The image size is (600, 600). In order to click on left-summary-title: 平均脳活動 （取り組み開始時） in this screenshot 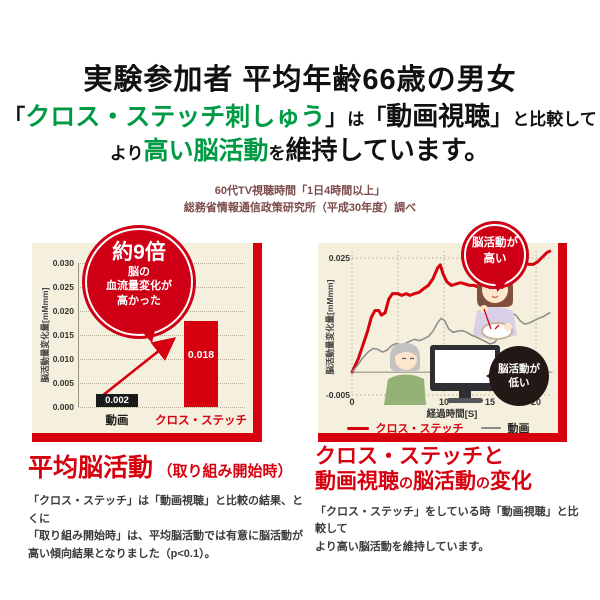, I will do `click(166, 466)`.